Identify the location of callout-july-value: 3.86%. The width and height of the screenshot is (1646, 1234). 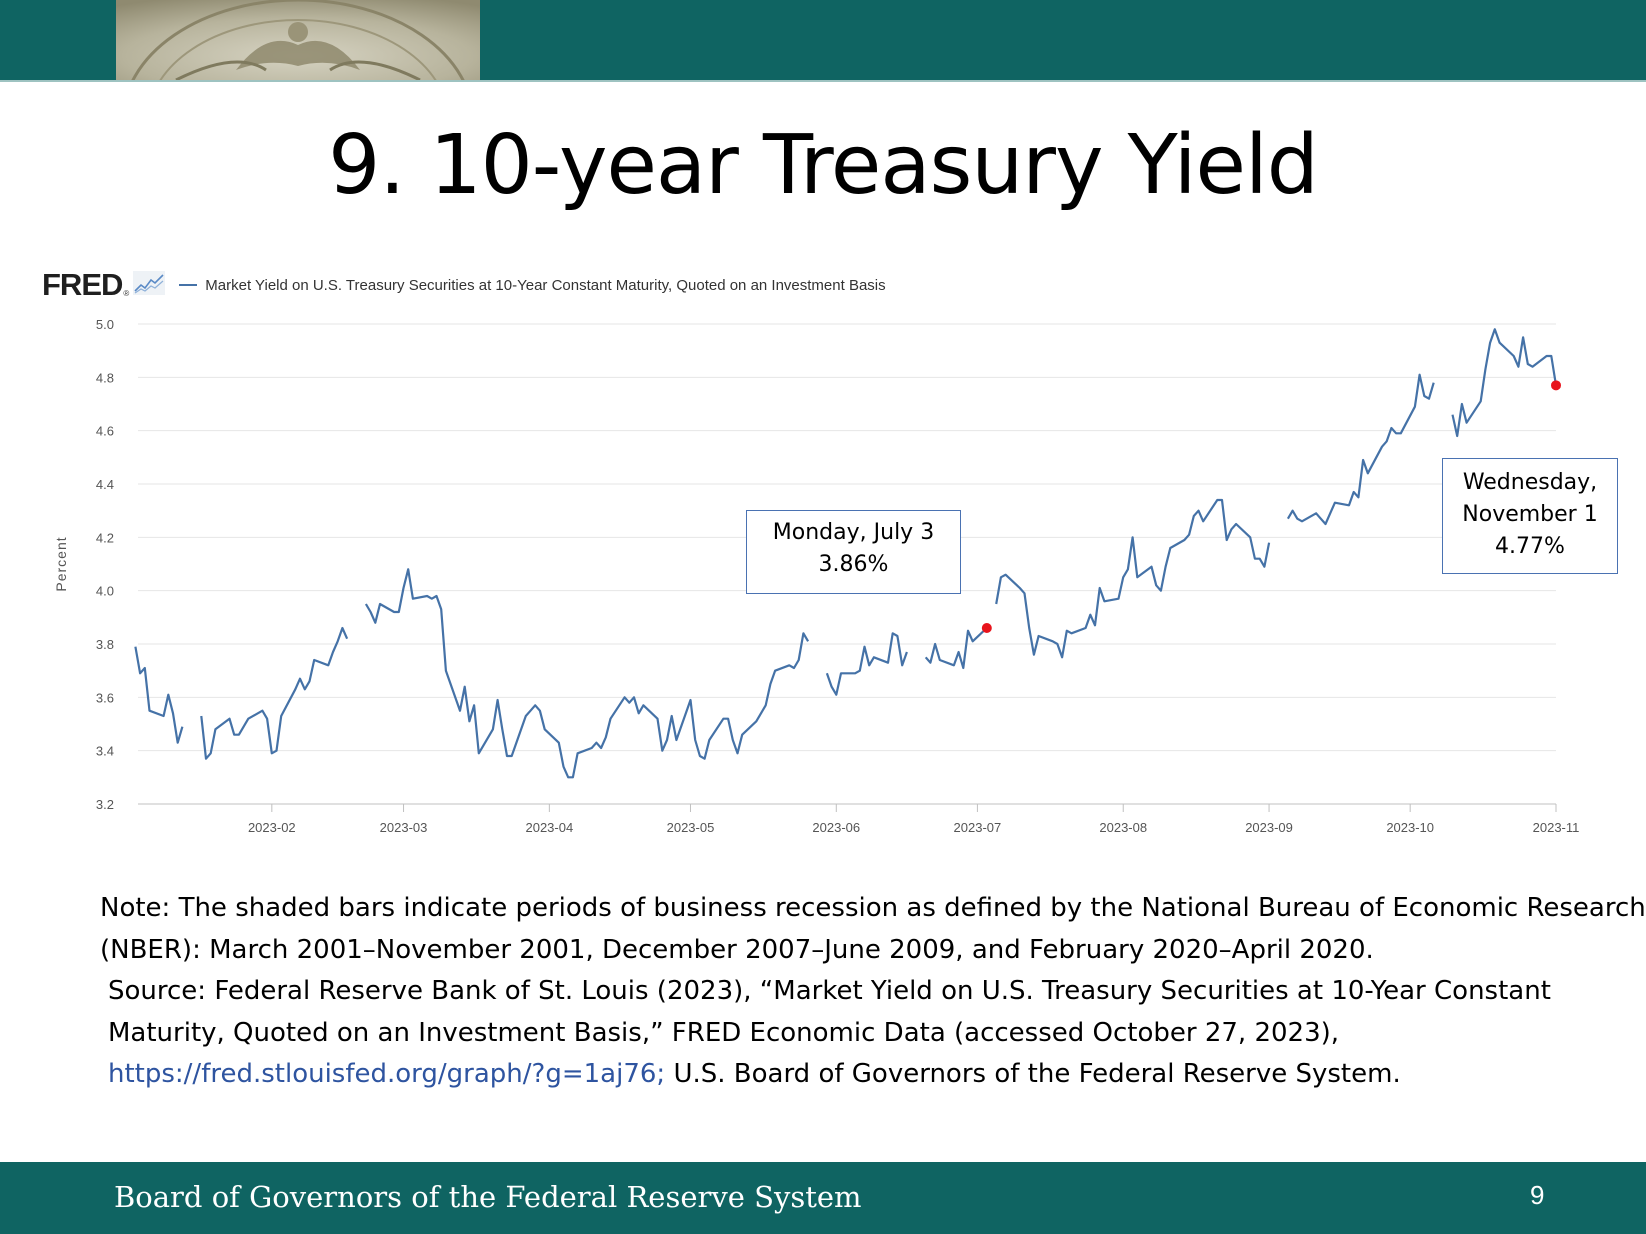
(853, 564).